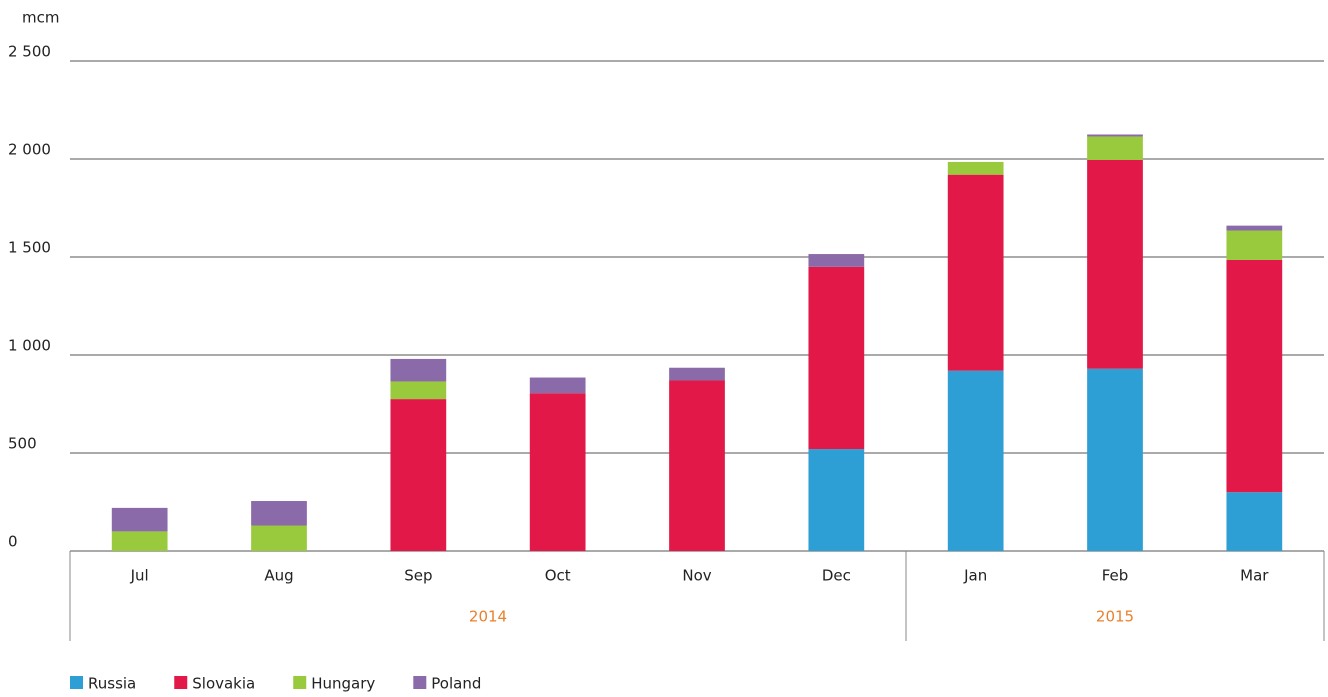 Image resolution: width=1328 pixels, height=697 pixels. I want to click on x-tick-label: Sep, so click(418, 576).